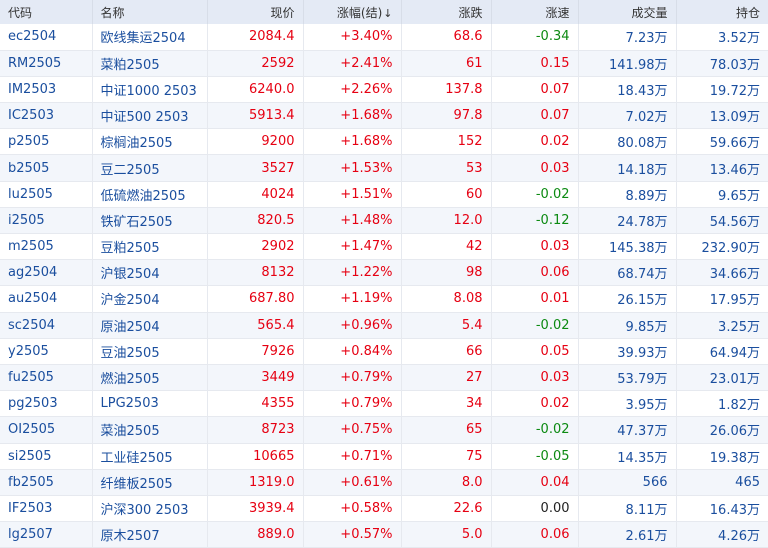 Image resolution: width=768 pixels, height=548 pixels. Describe the element at coordinates (150, 325) in the screenshot. I see `cell-name: 原油2504` at that location.